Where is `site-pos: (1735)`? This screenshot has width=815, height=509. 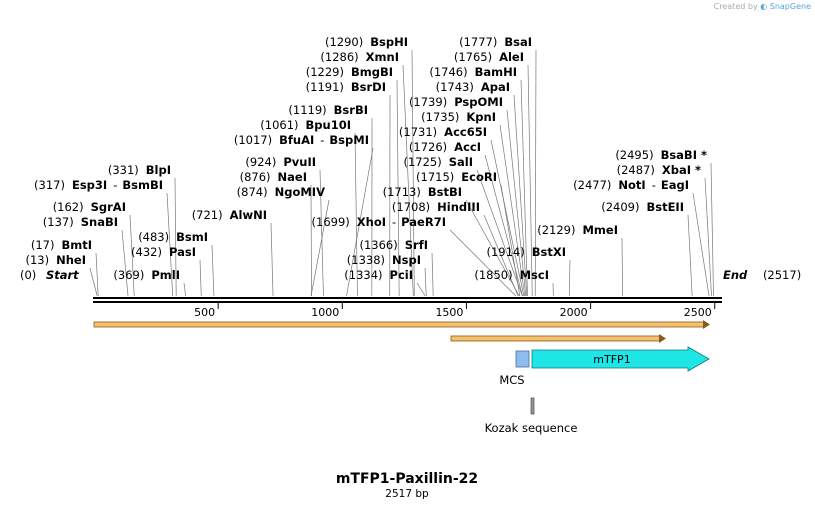 site-pos: (1735) is located at coordinates (440, 117).